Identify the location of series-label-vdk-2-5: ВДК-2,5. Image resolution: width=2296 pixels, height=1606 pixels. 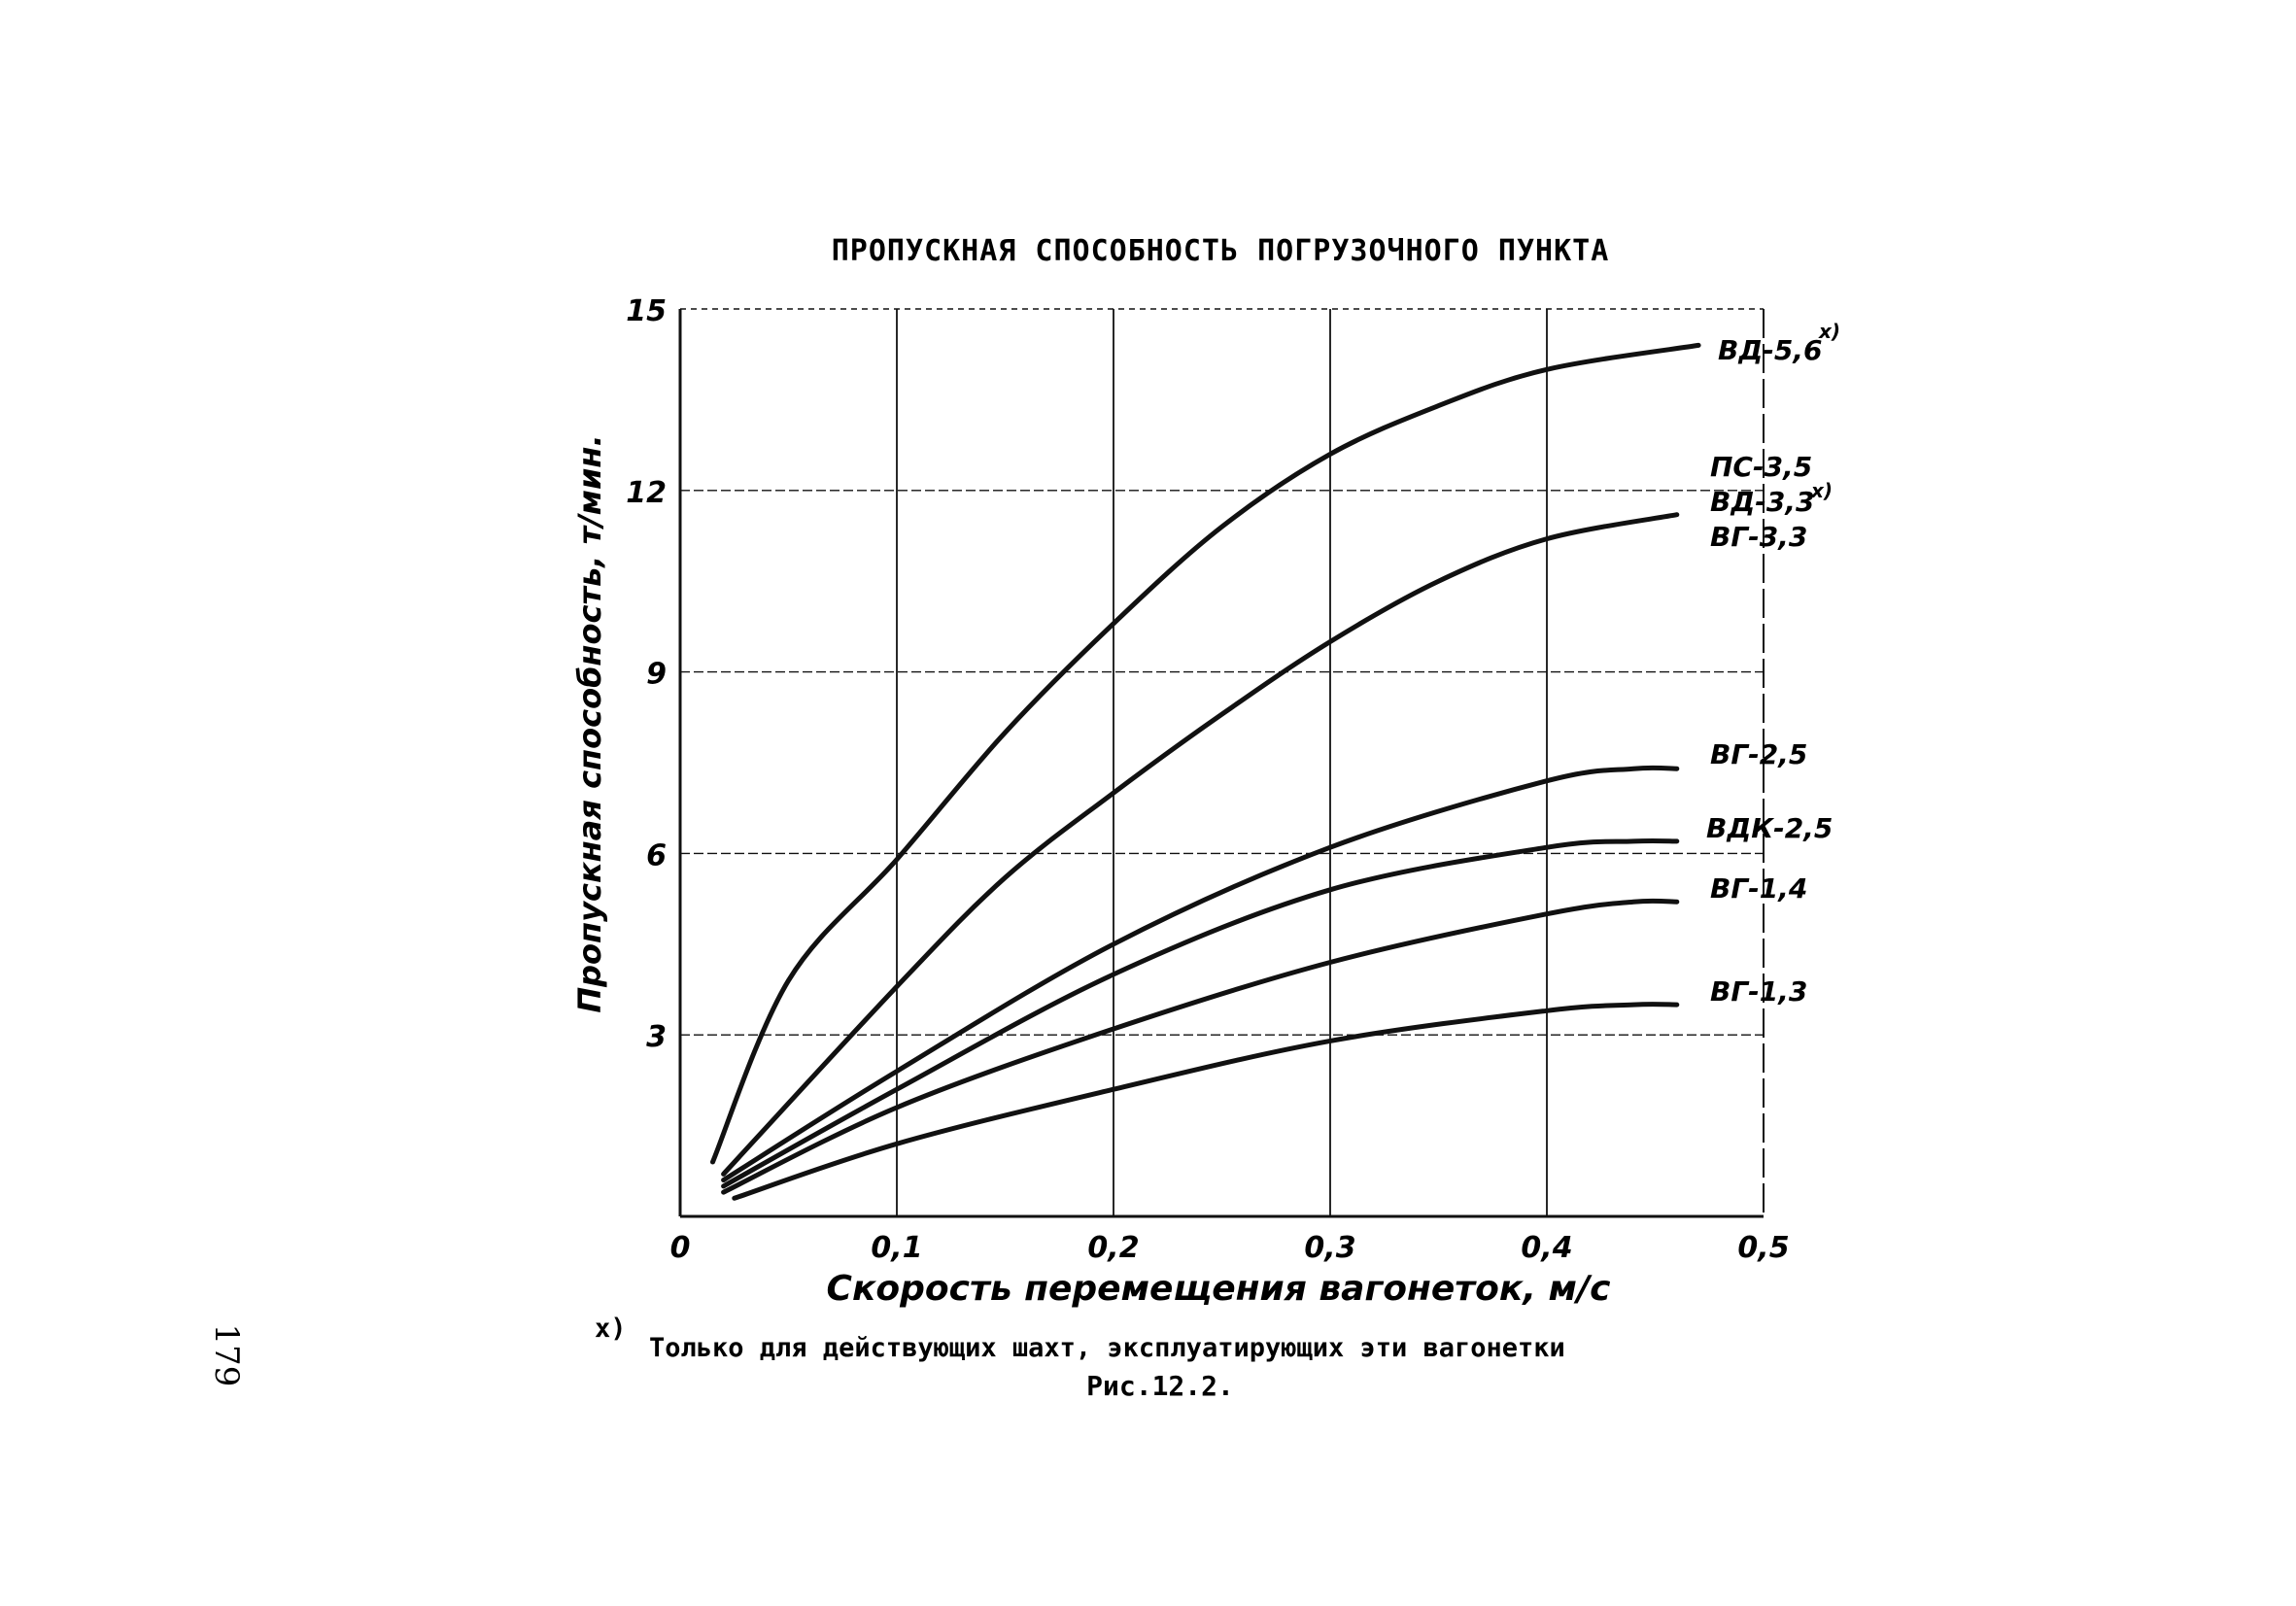
(1769, 828).